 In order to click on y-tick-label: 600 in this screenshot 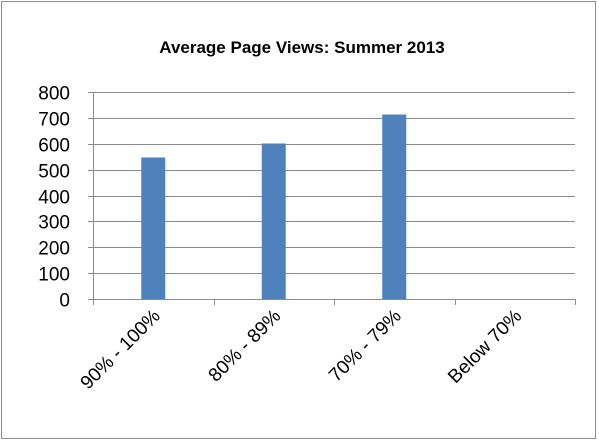, I will do `click(54, 146)`.